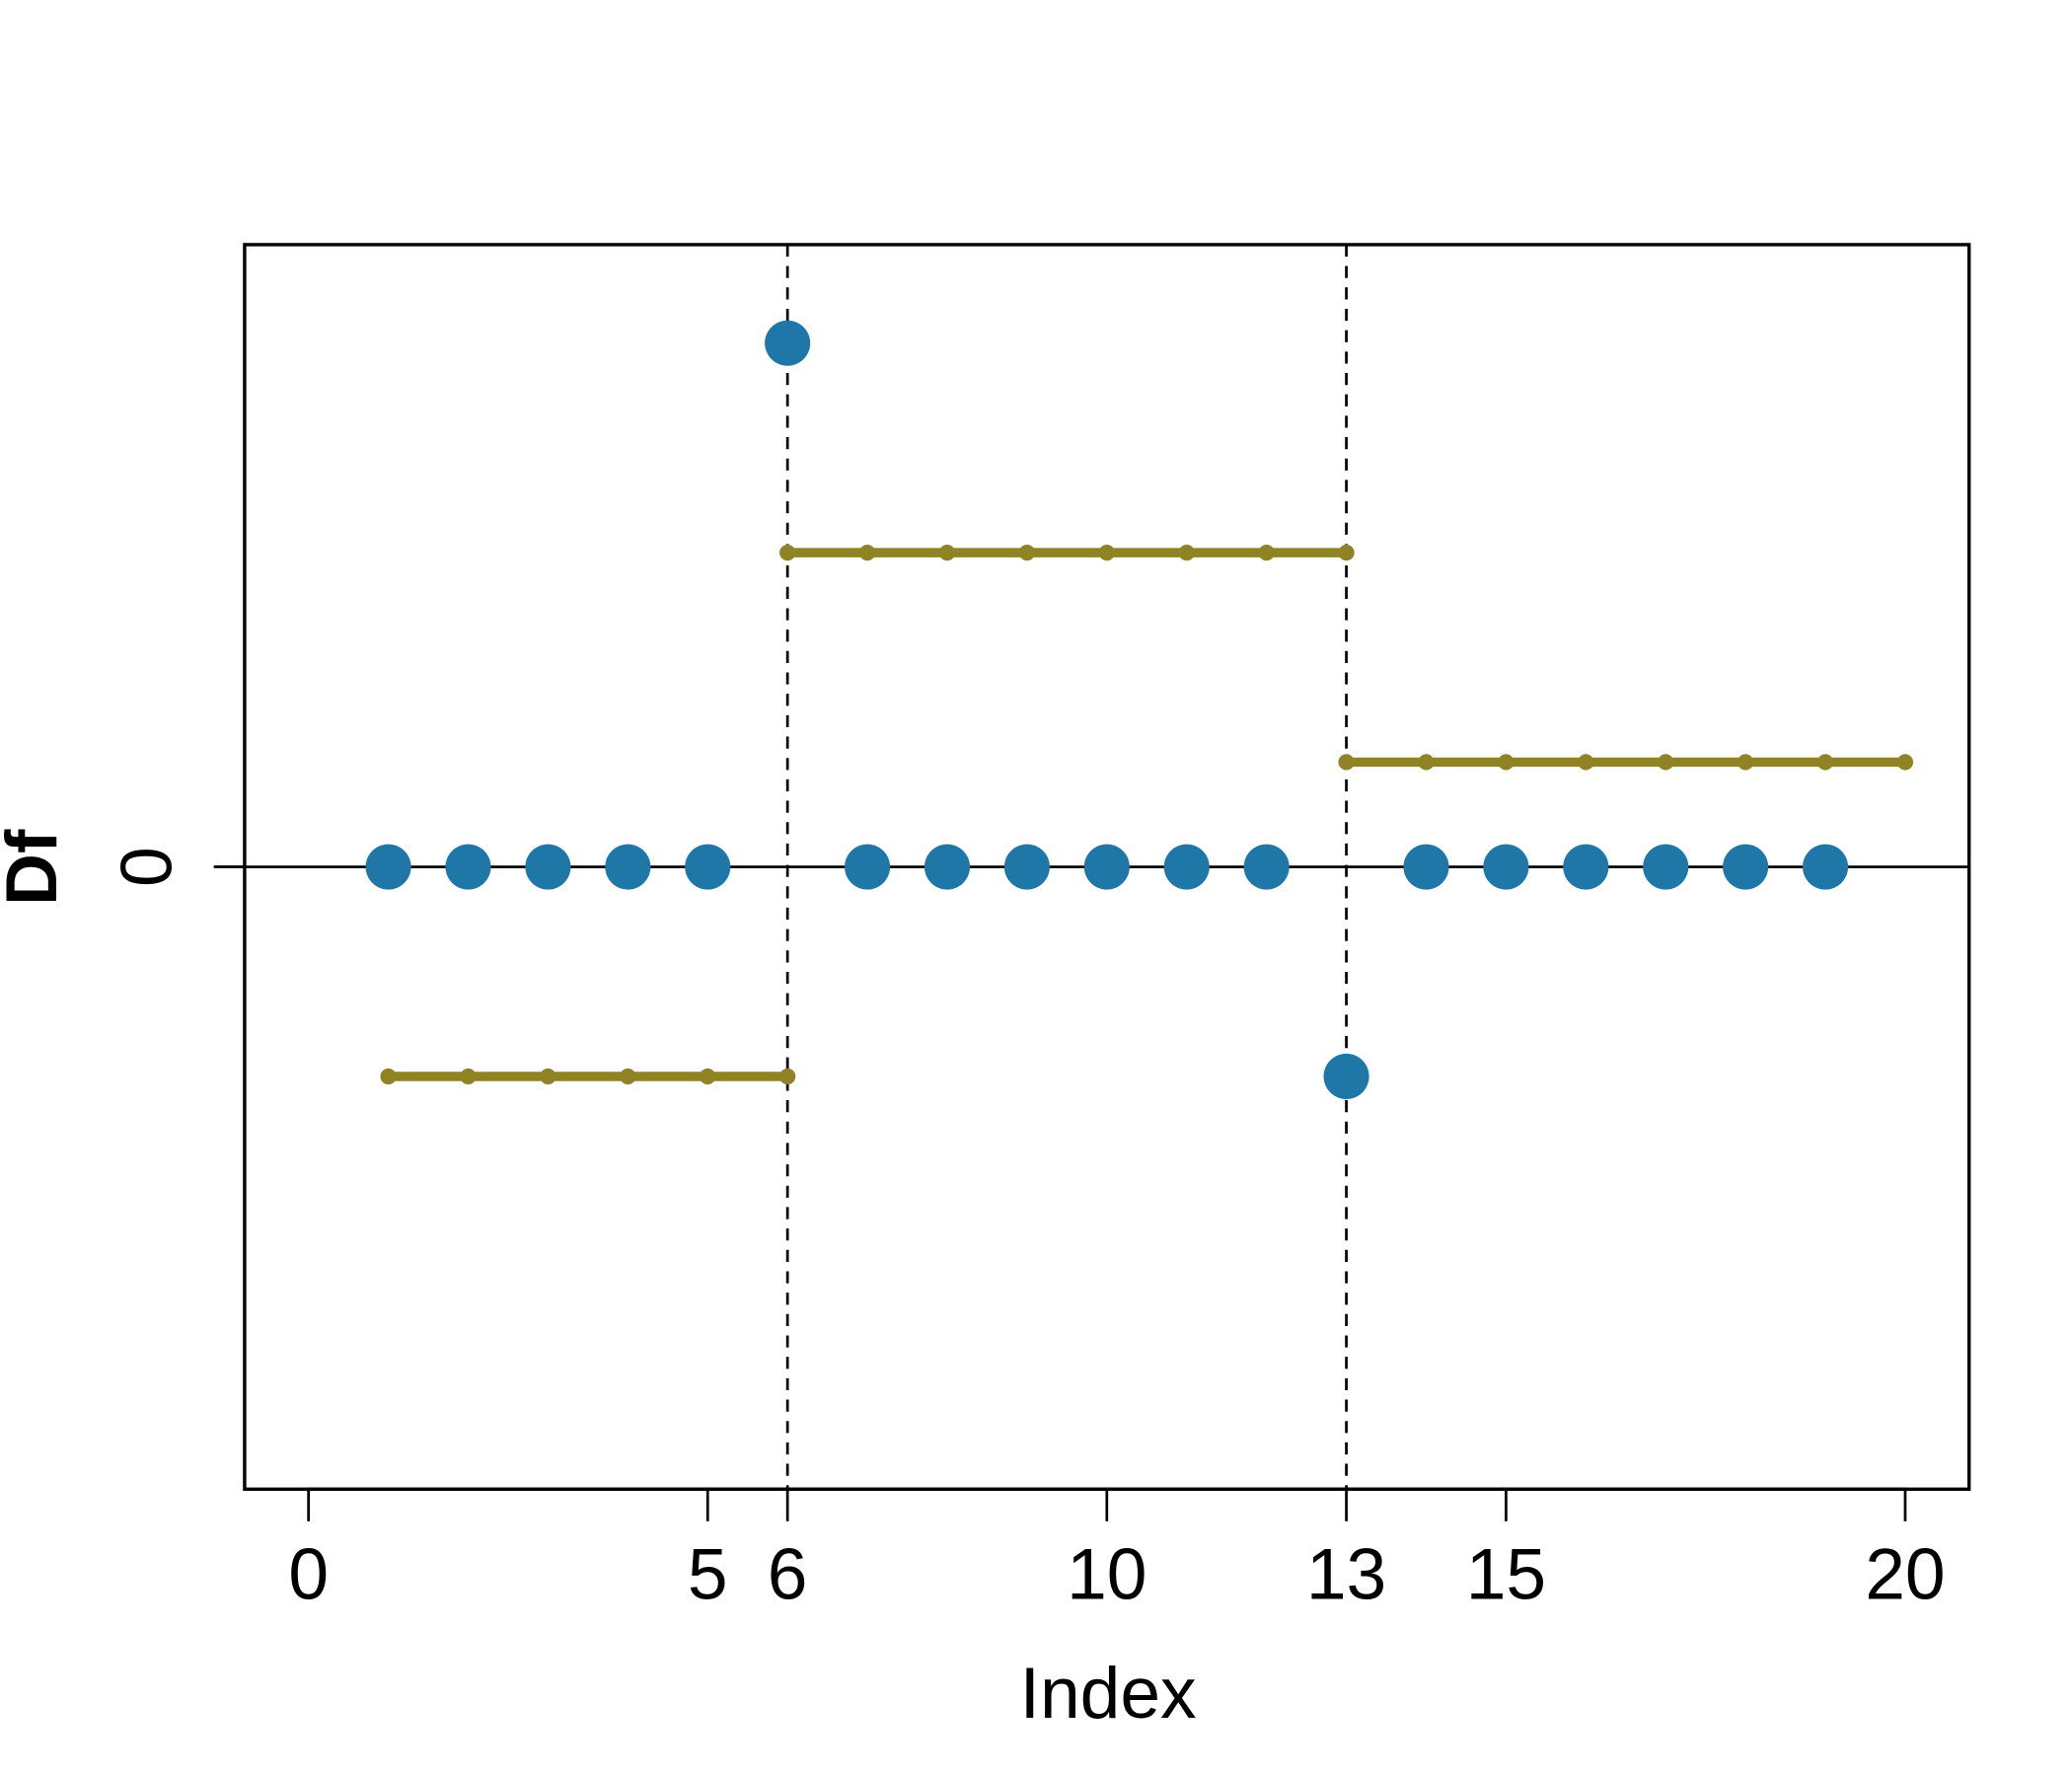 The height and width of the screenshot is (1776, 2072). I want to click on x-tick-label: 13, so click(1346, 1573).